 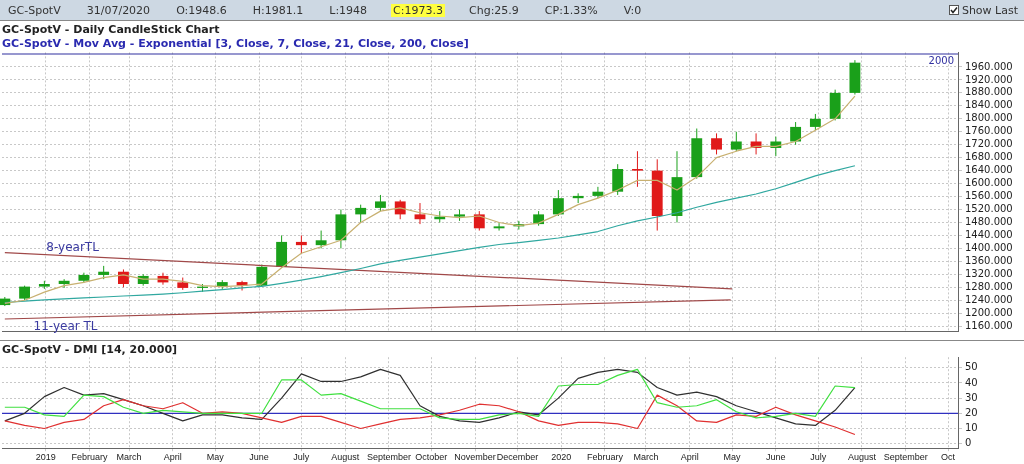 I want to click on y-tick-label: 50, so click(x=971, y=367).